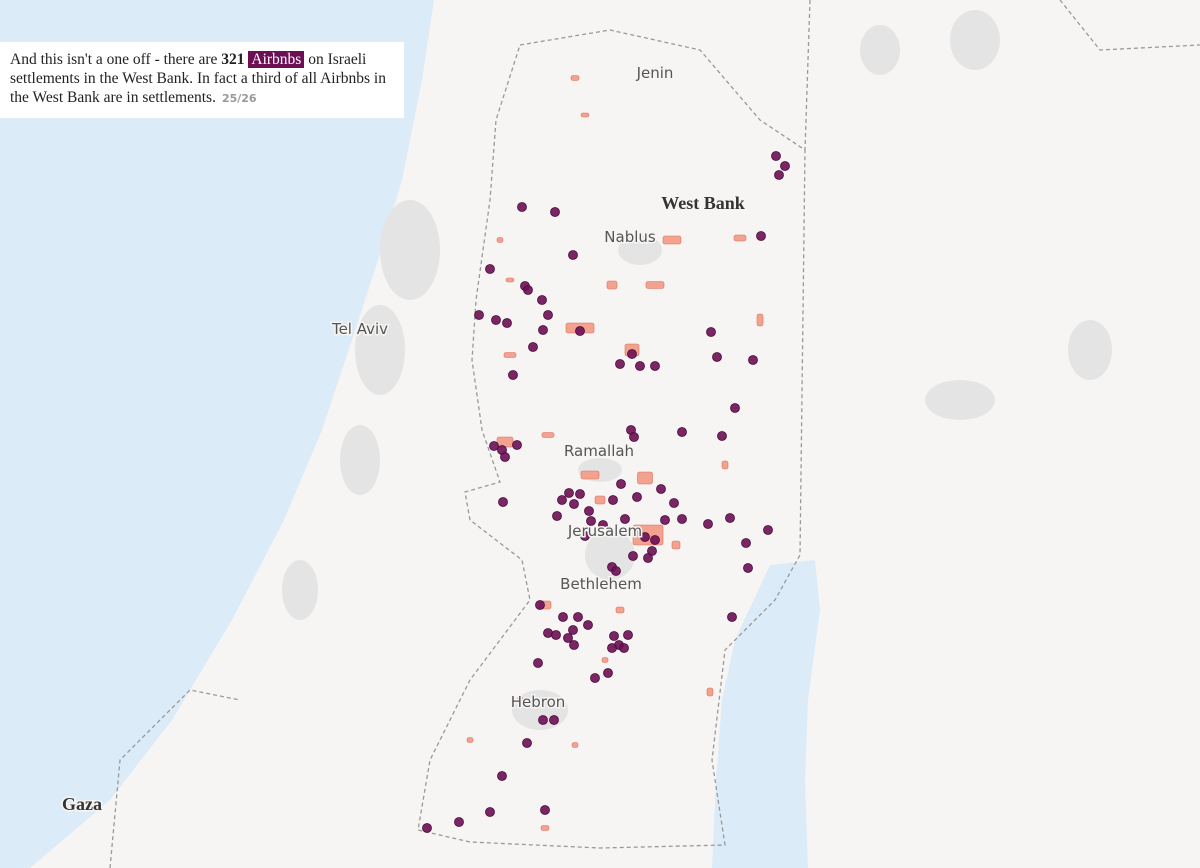 This screenshot has width=1200, height=868. What do you see at coordinates (239, 98) in the screenshot?
I see `step-counter: 25/26` at bounding box center [239, 98].